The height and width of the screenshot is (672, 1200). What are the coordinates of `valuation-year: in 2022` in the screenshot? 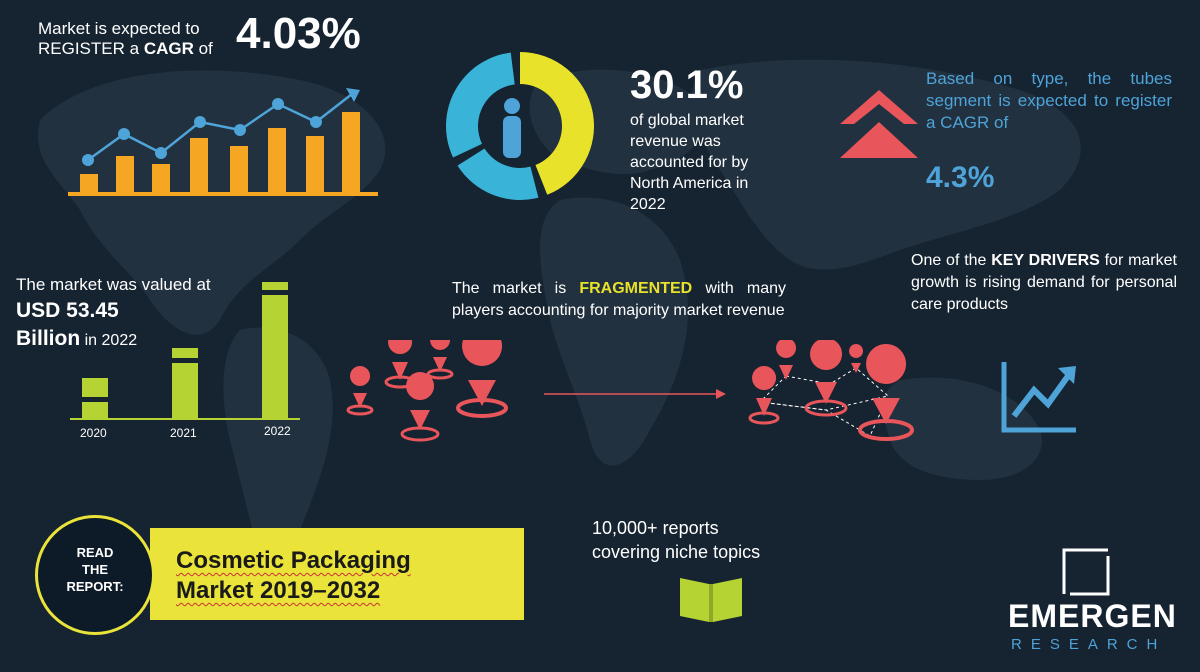 It's located at (109, 340).